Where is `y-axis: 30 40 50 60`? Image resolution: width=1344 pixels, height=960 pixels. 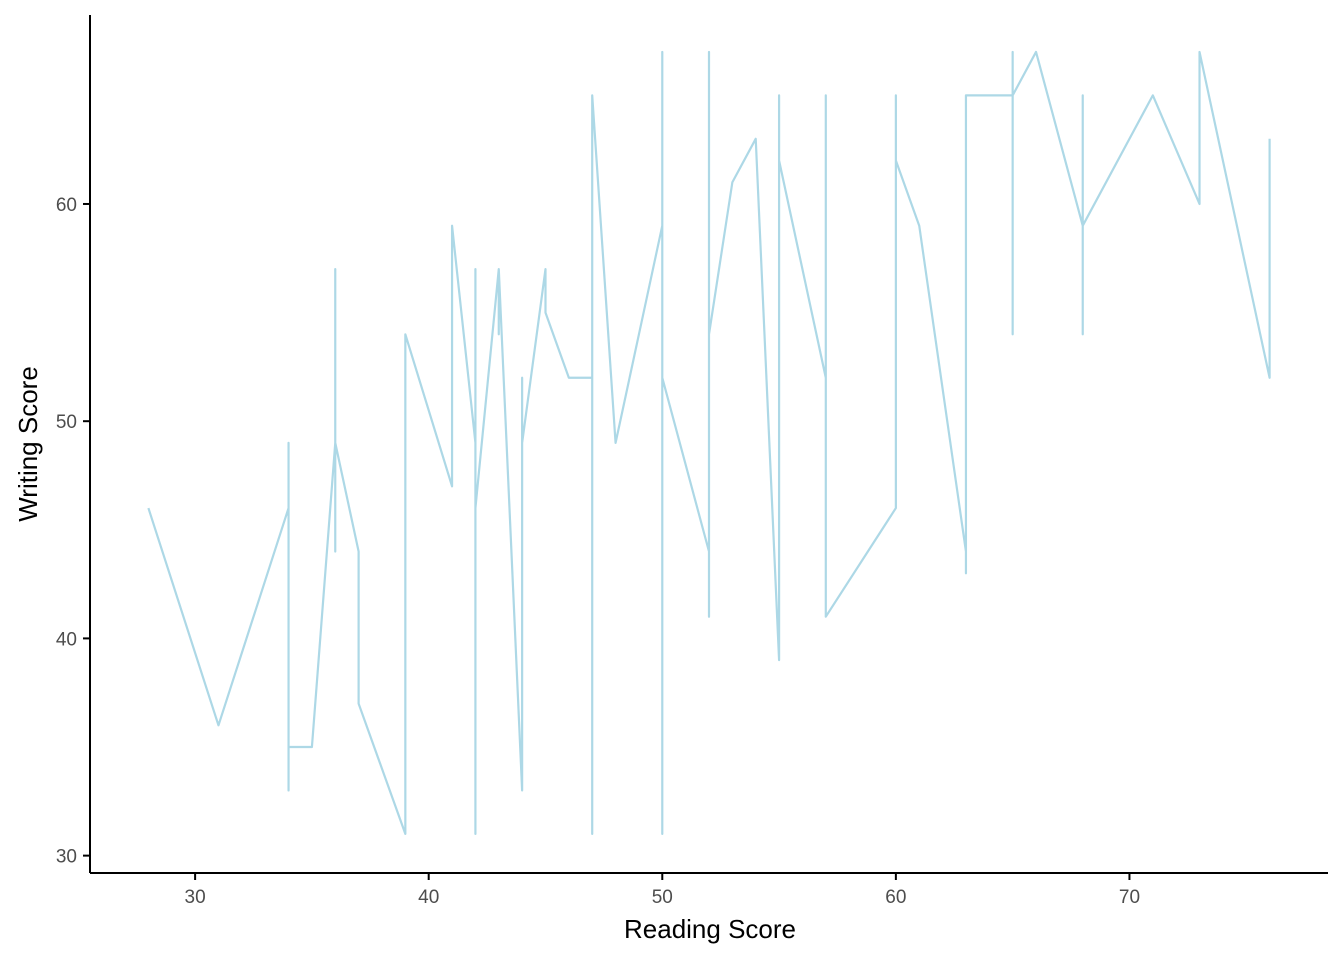
y-axis: 30 40 50 60 is located at coordinates (73, 444).